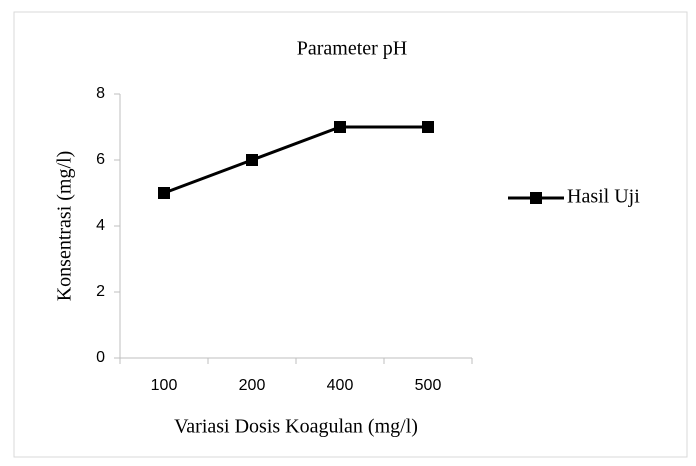 The image size is (696, 466). Describe the element at coordinates (164, 385) in the screenshot. I see `x-tick-label: 100` at that location.